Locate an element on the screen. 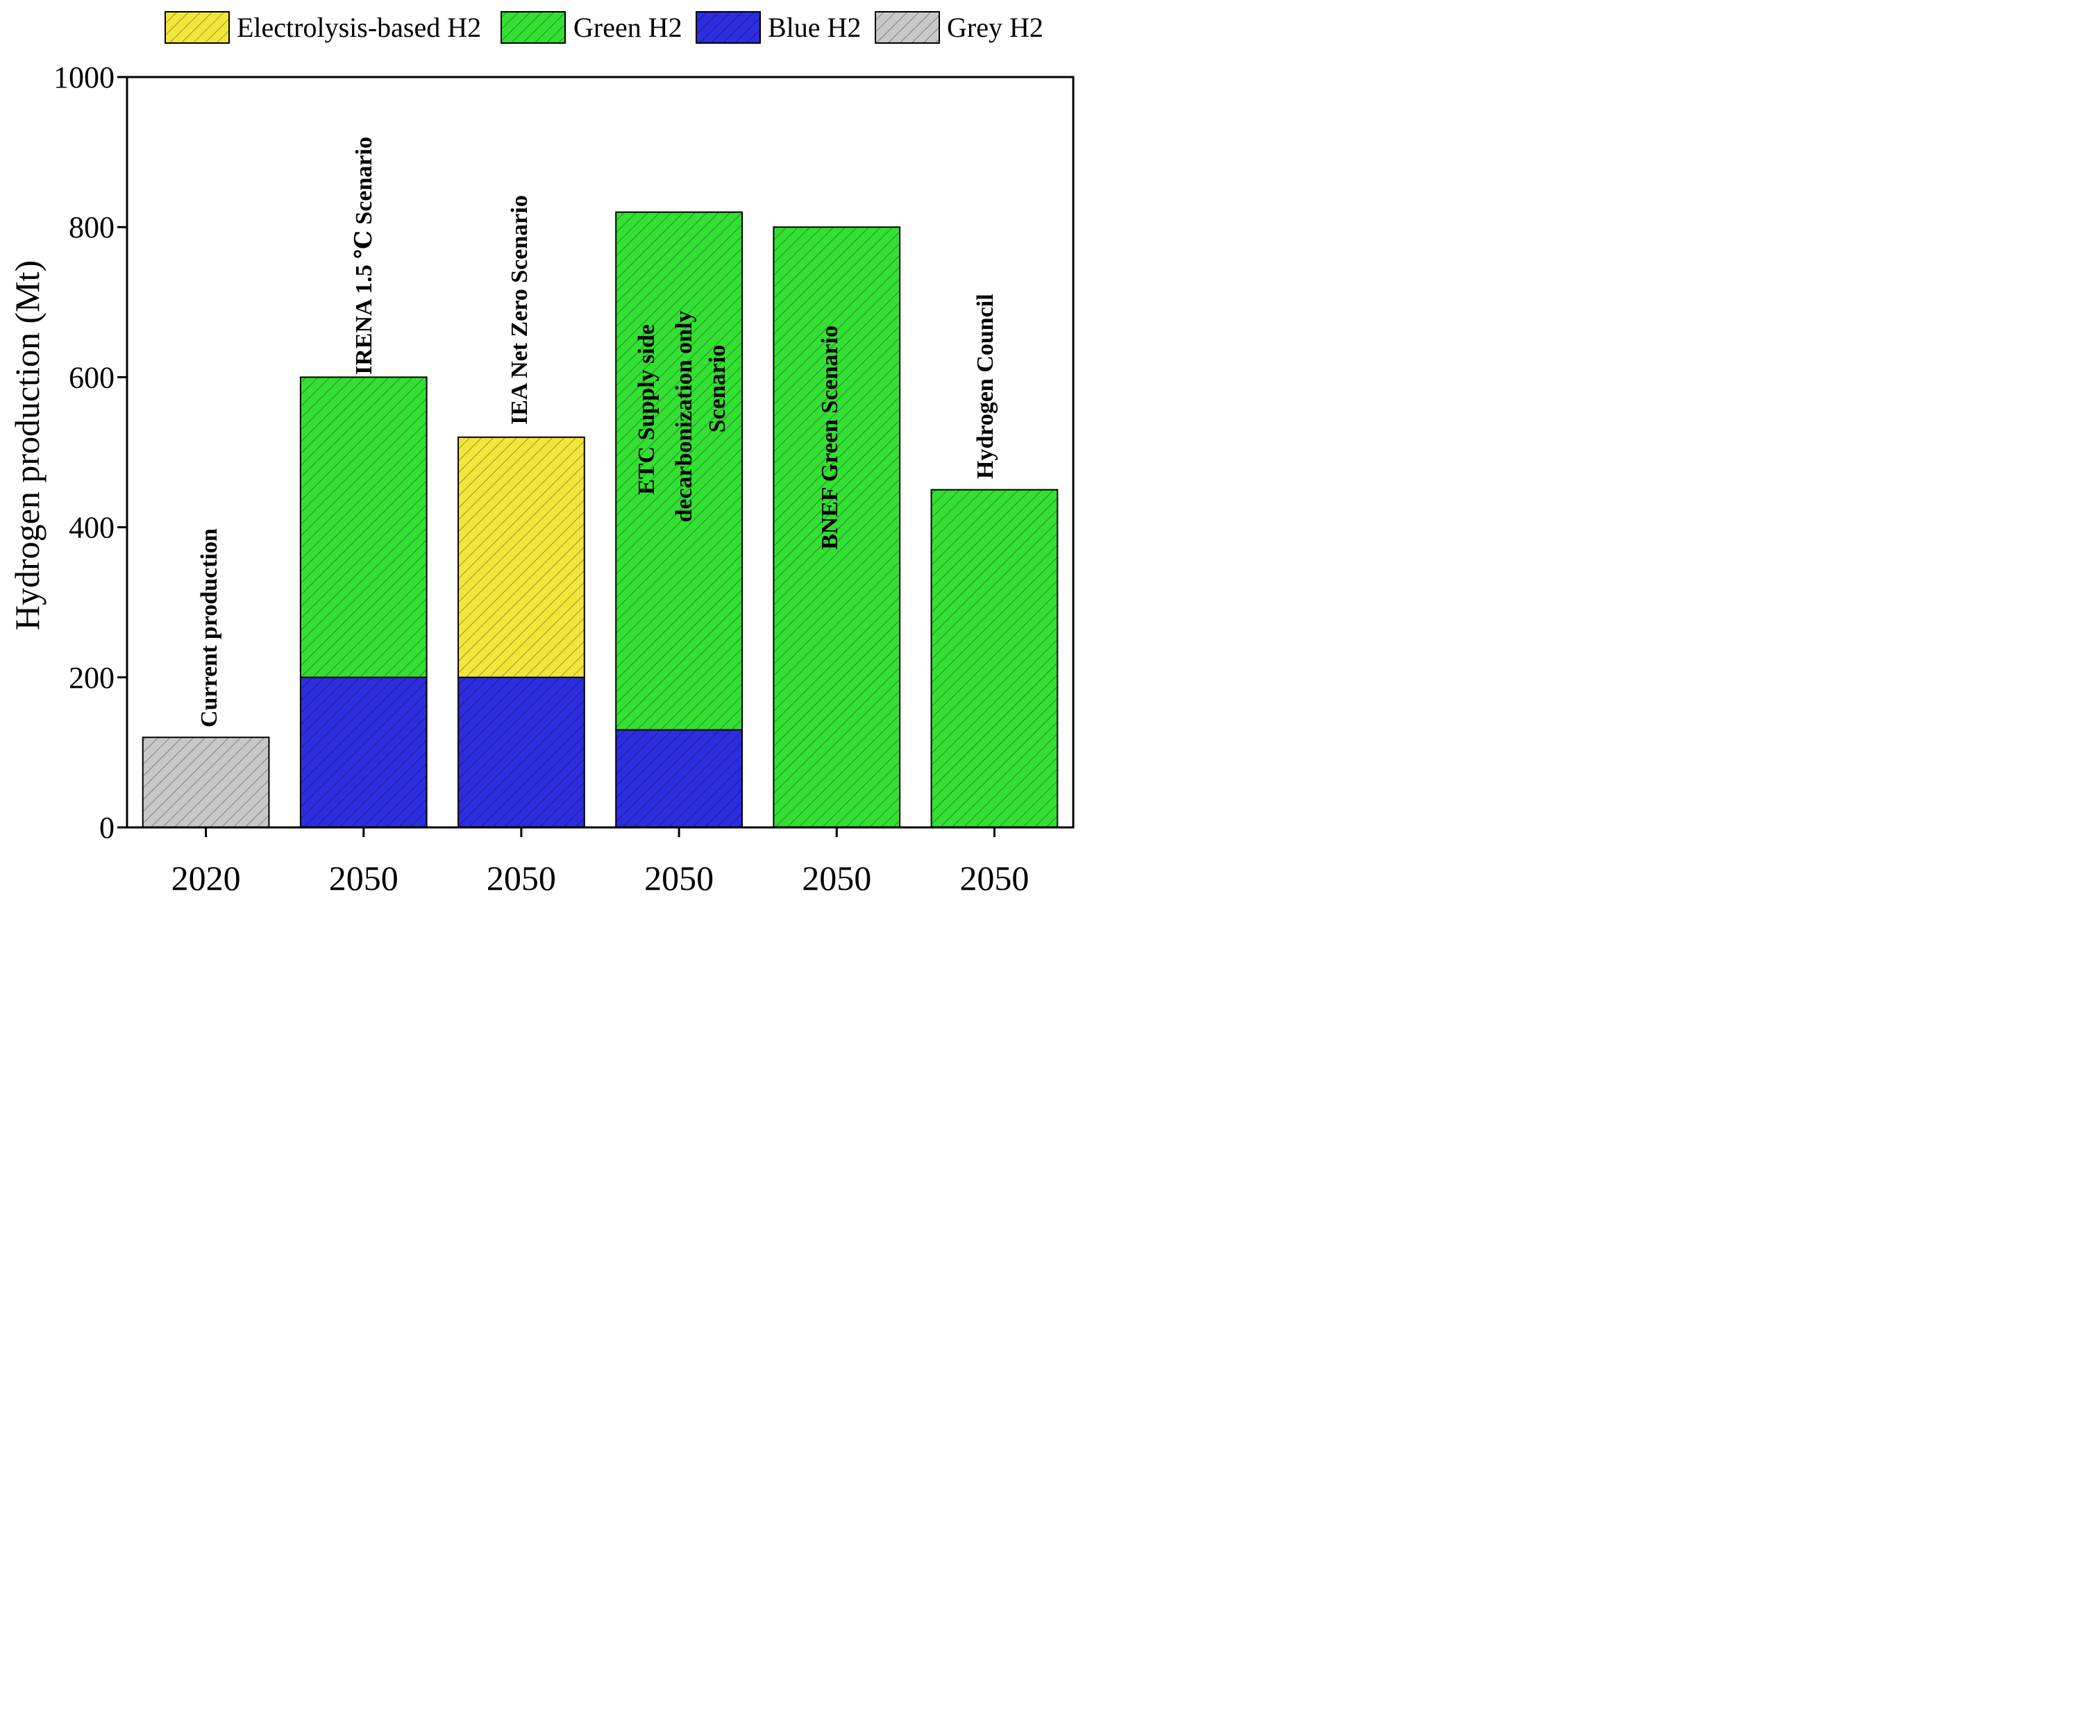 The width and height of the screenshot is (2100, 1736). y-tick-label: 600 is located at coordinates (92, 377).